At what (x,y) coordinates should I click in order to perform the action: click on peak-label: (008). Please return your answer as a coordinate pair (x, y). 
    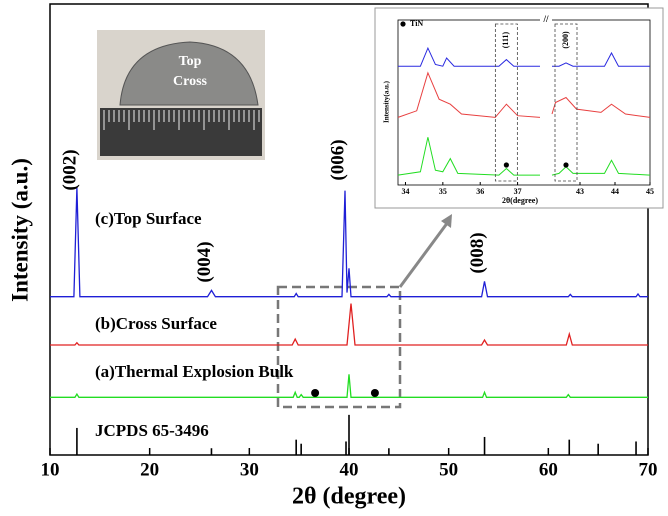
    Looking at the image, I should click on (477, 252).